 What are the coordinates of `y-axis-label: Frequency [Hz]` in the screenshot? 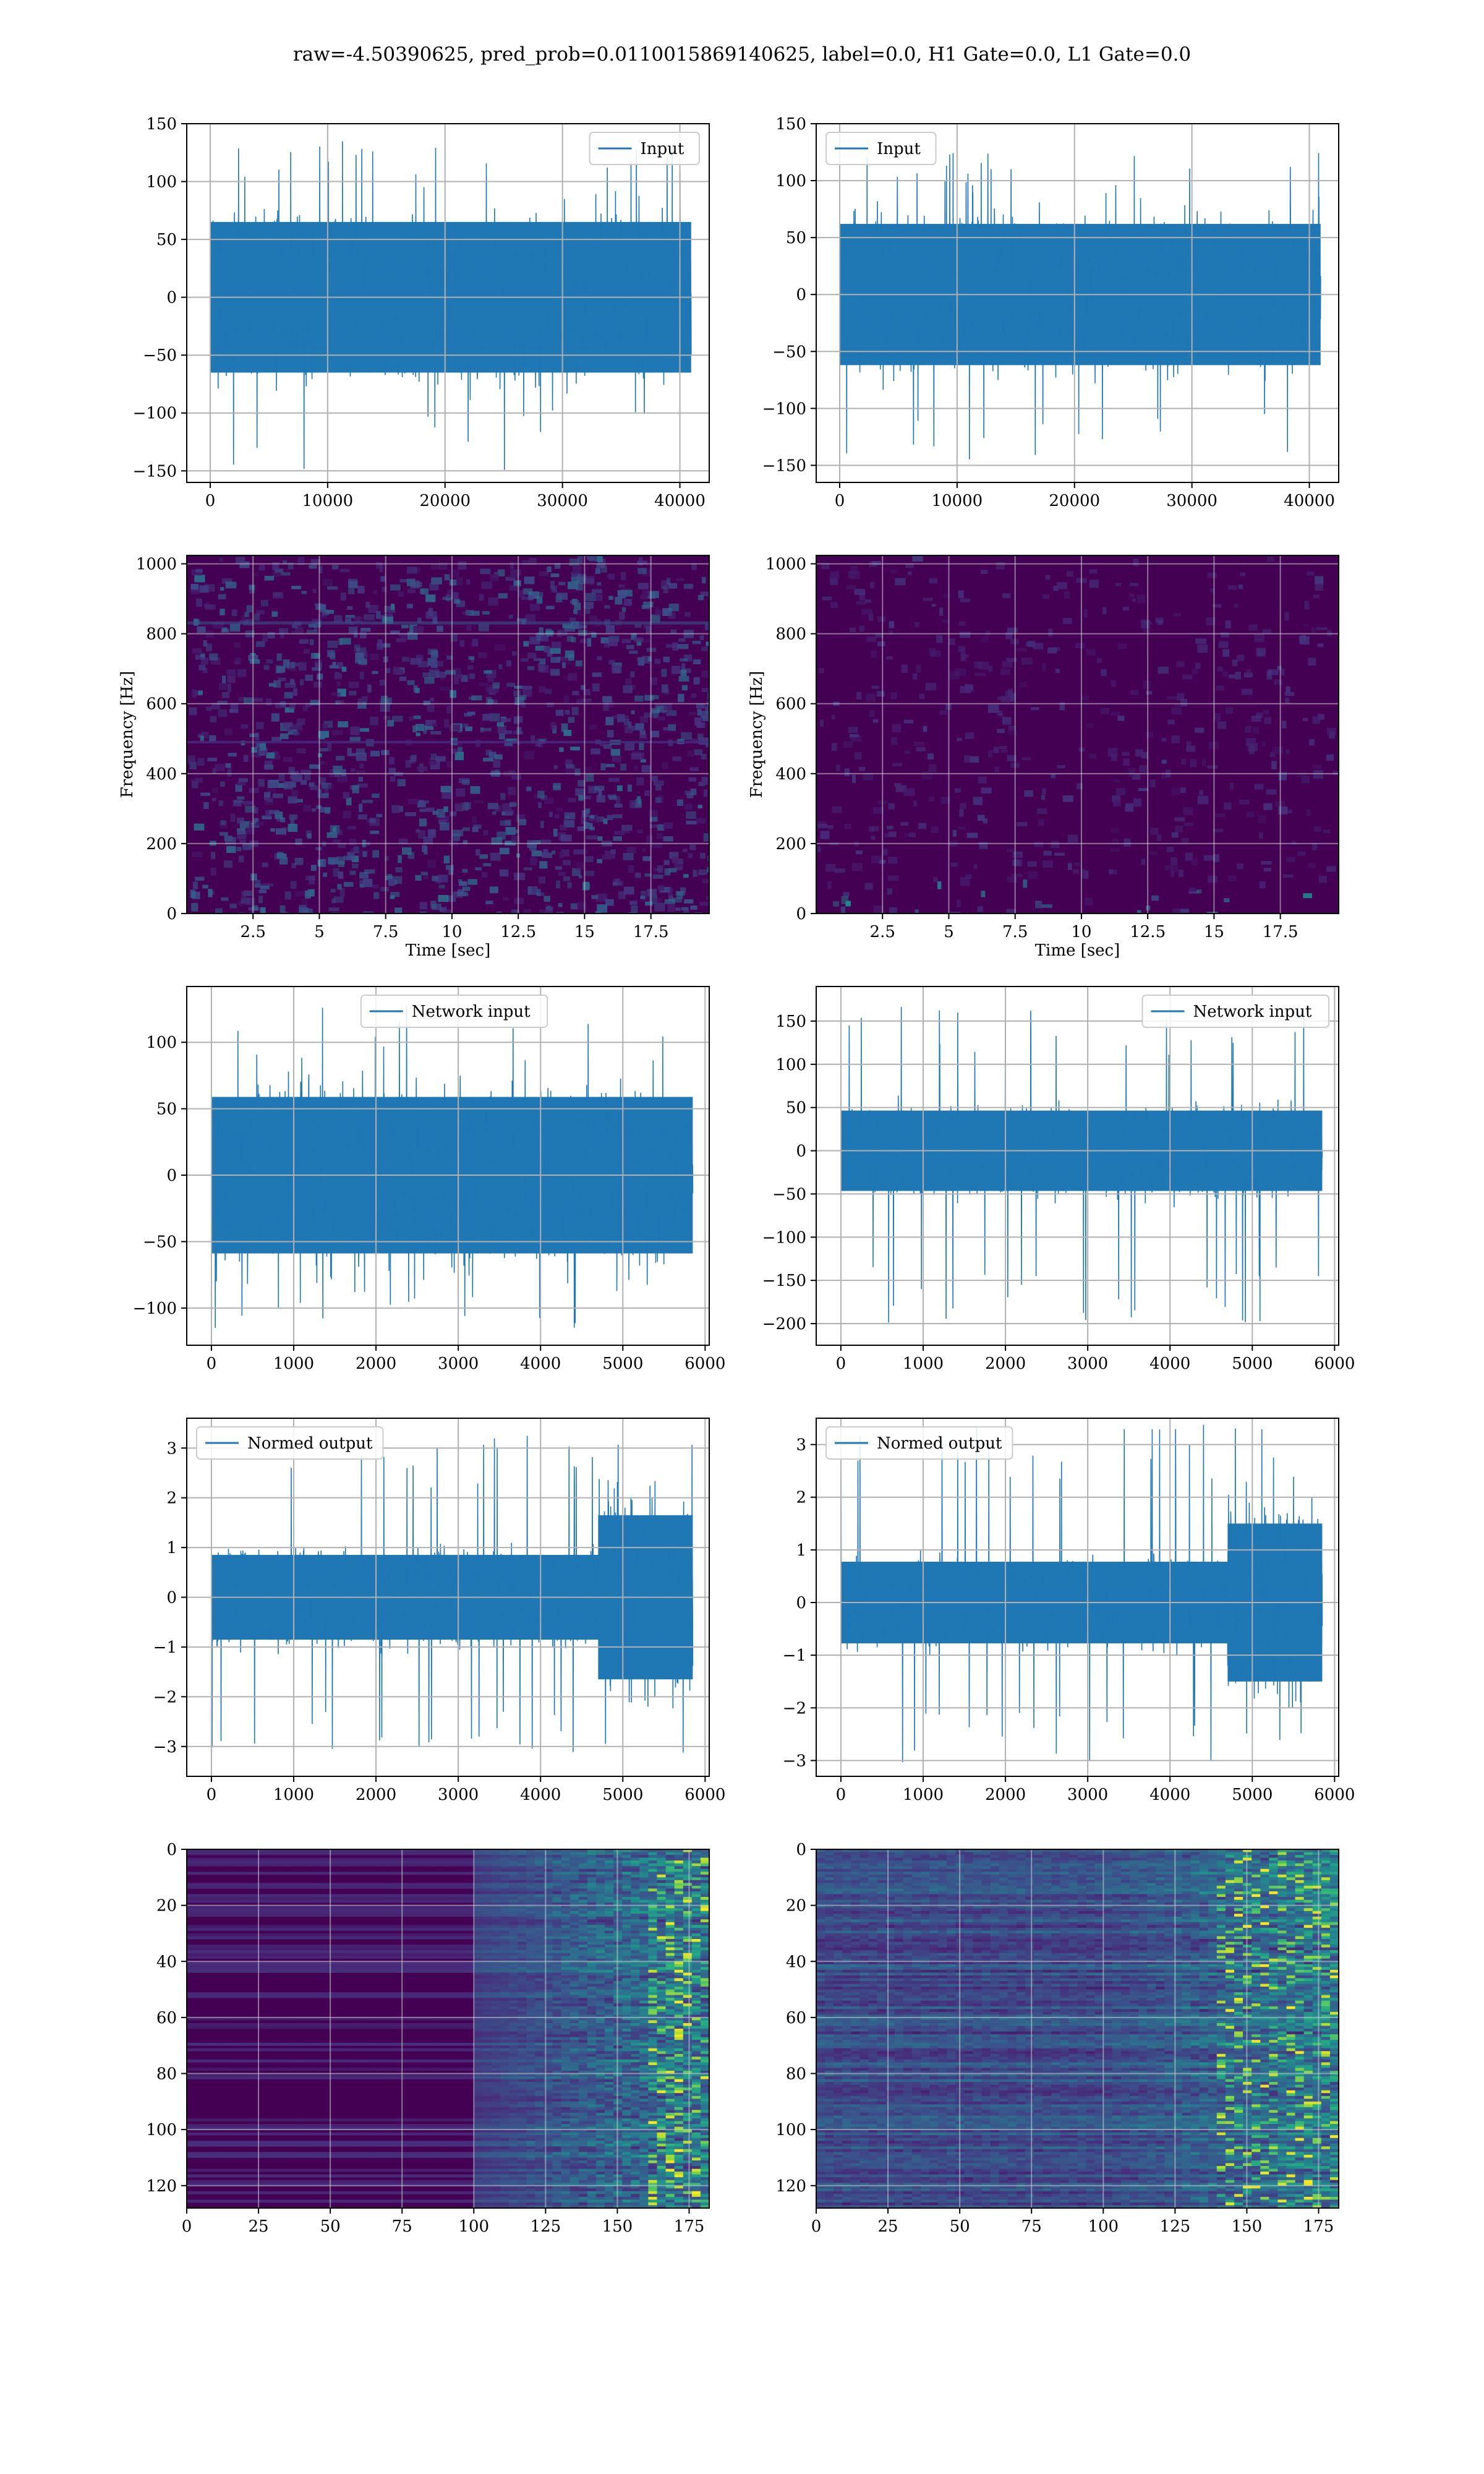 It's located at (127, 734).